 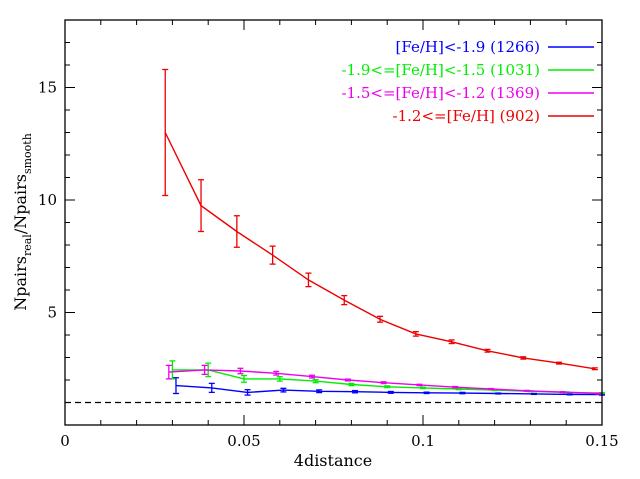 I want to click on y-axis-title-sub-real: real, so click(x=27, y=245).